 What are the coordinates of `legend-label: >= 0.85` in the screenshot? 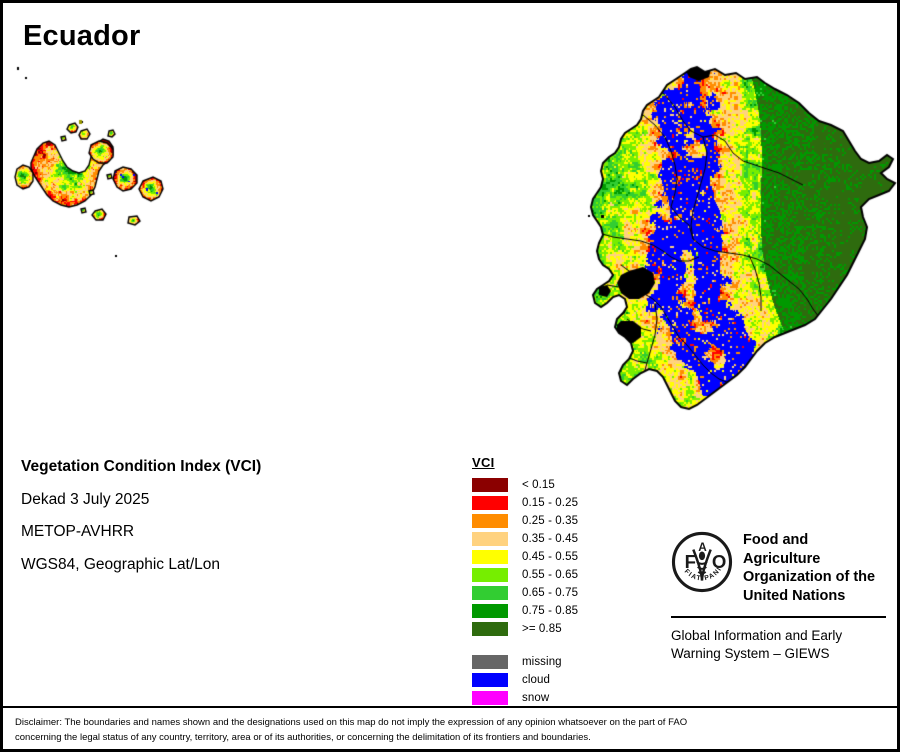 It's located at (542, 628).